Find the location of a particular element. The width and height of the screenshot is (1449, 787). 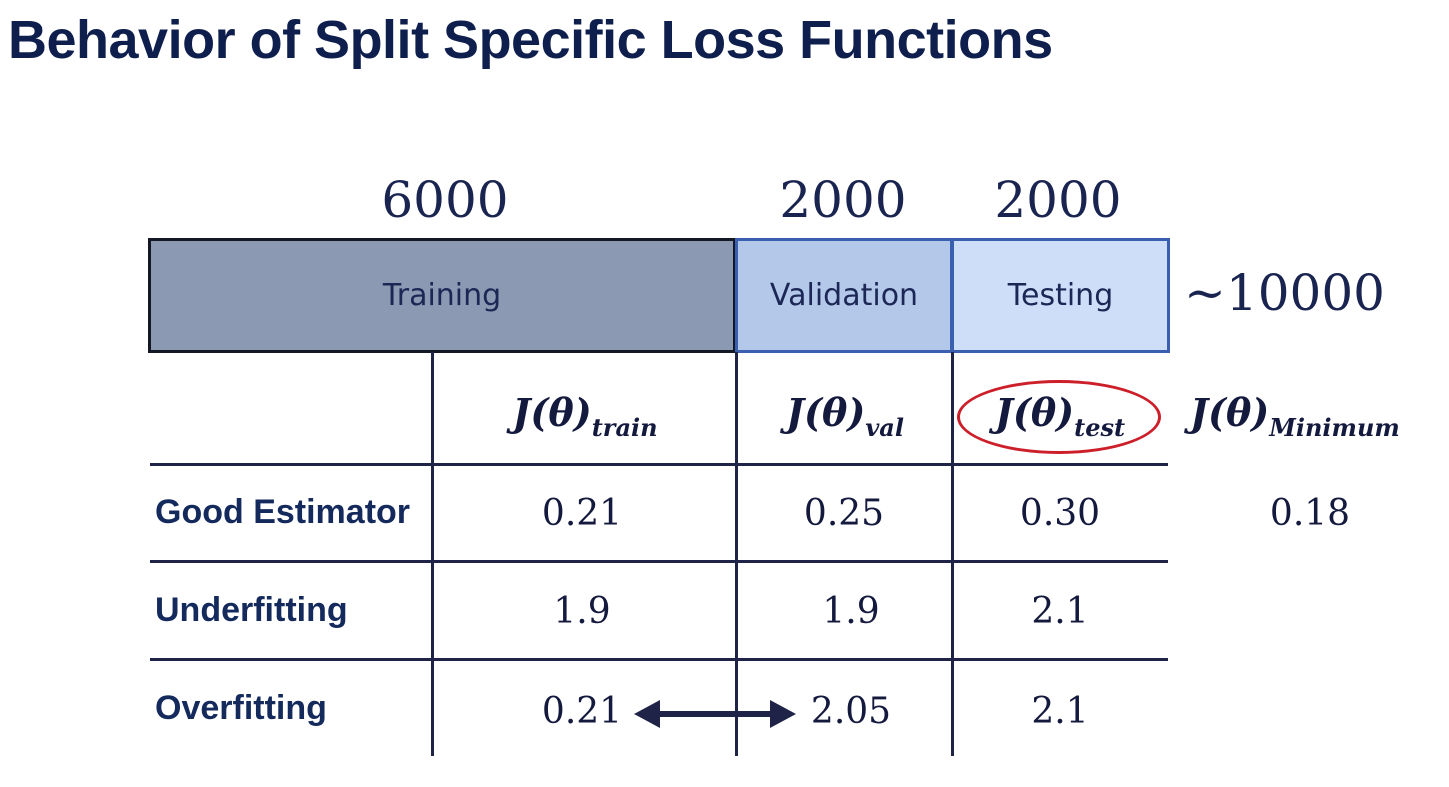

header-j-val: J(θ)val is located at coordinates (845, 420).